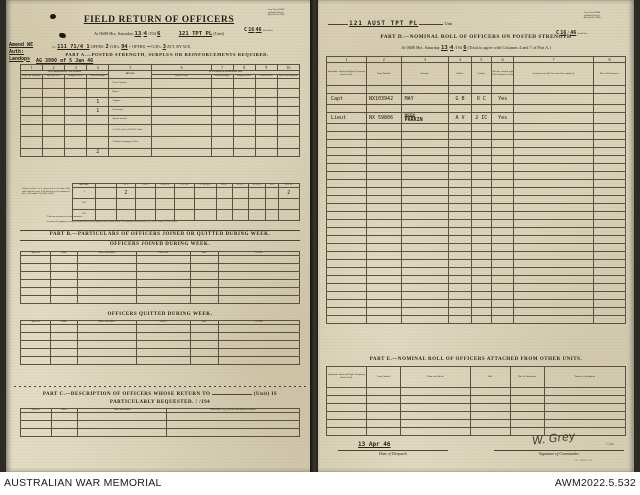 This screenshot has height=495, width=640. What do you see at coordinates (145, 34) in the screenshot?
I see `header-month: 4` at bounding box center [145, 34].